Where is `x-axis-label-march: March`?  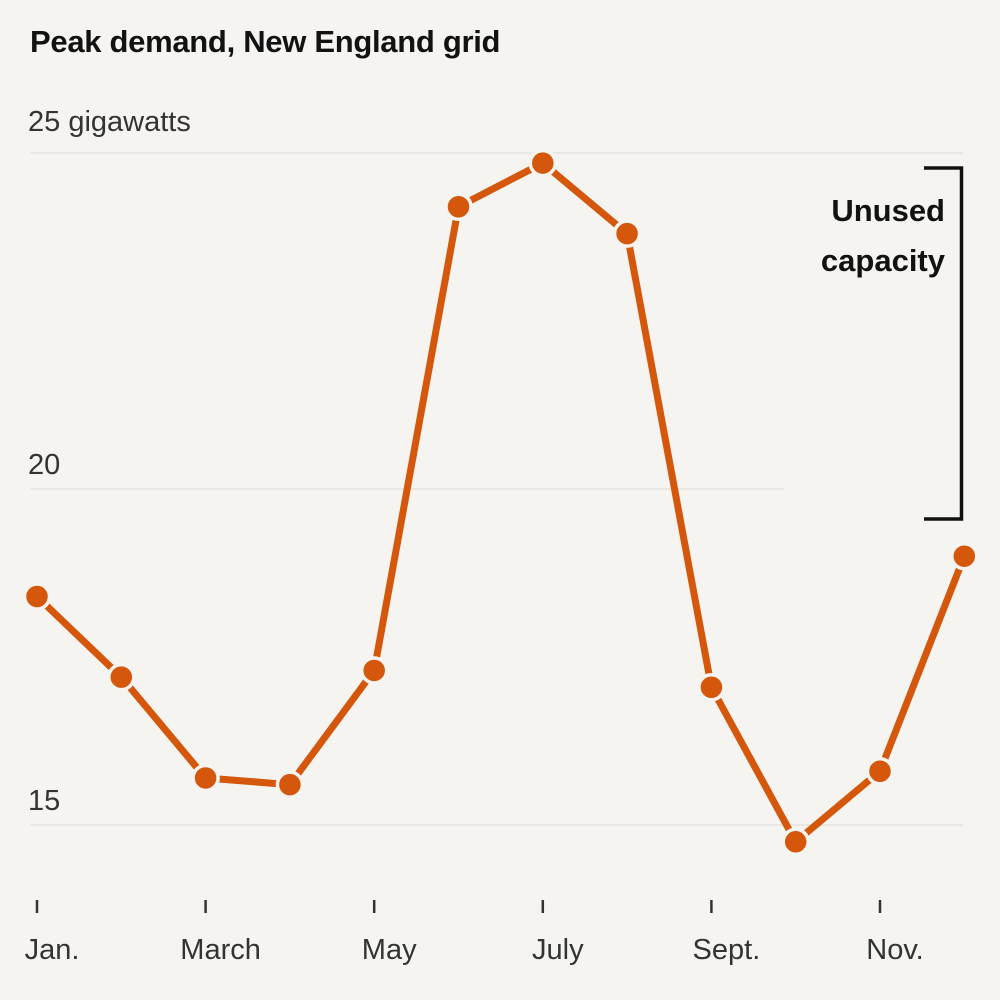 x-axis-label-march: March is located at coordinates (220, 950).